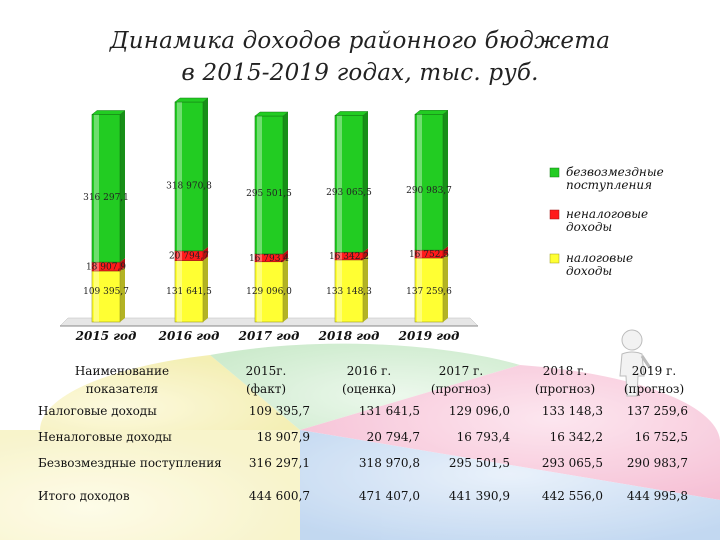  What do you see at coordinates (349, 193) in the screenshot?
I see `bar-label-2-3: 293 065,5` at bounding box center [349, 193].